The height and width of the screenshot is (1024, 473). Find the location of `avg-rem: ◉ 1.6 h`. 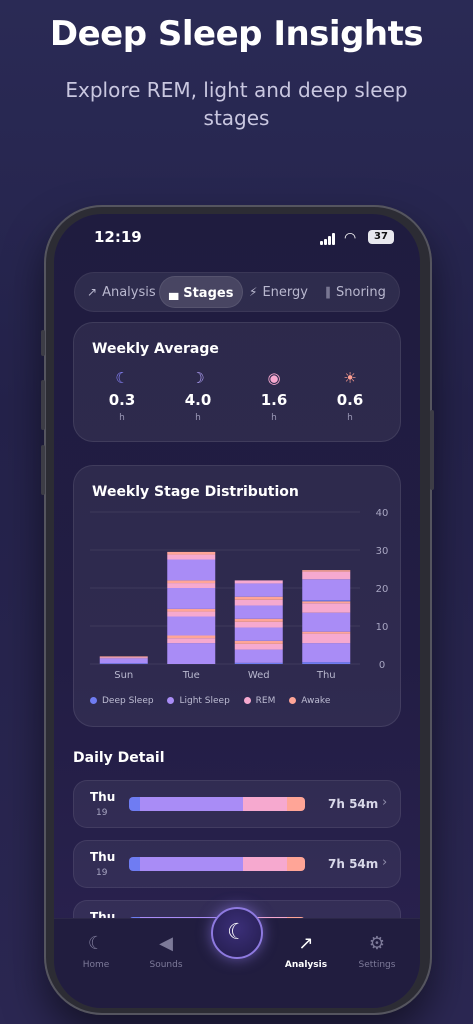

avg-rem: ◉ 1.6 h is located at coordinates (274, 396).